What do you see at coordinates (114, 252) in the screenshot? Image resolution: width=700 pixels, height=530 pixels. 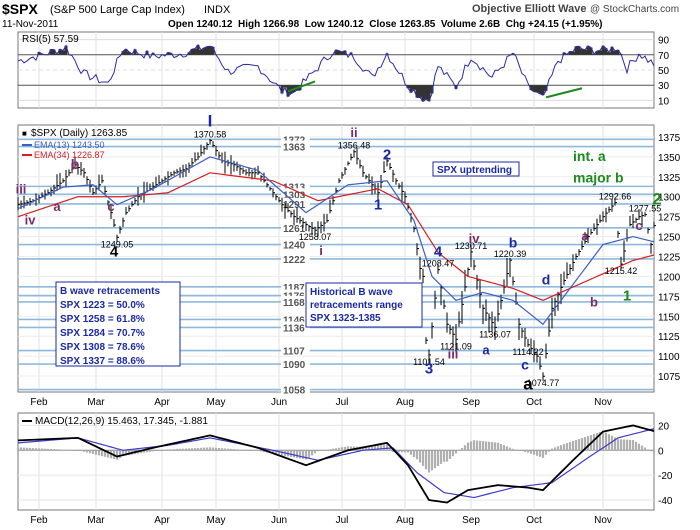 I see `wave-label: 4` at bounding box center [114, 252].